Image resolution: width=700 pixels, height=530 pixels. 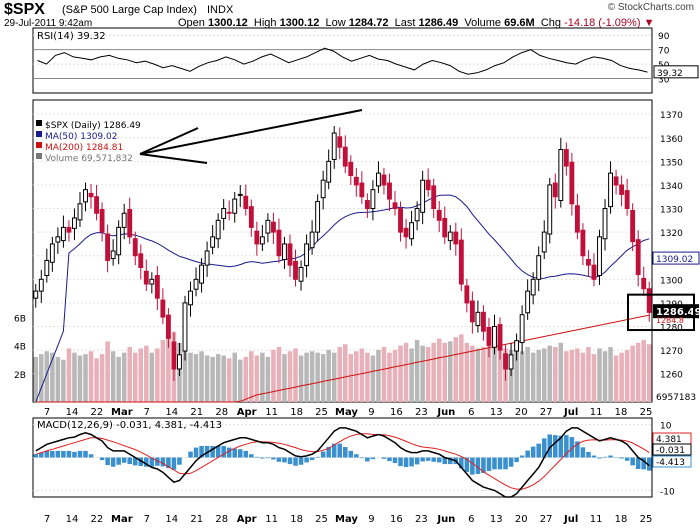 I want to click on x-tick-label: 14, so click(x=72, y=519).